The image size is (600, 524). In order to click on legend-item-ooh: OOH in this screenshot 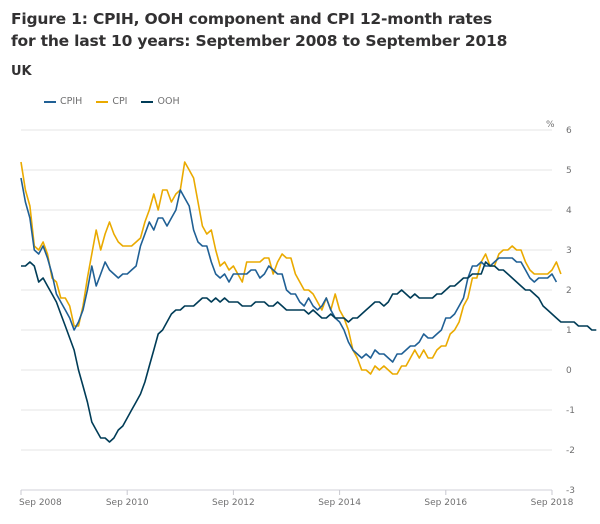, I will do `click(160, 101)`.